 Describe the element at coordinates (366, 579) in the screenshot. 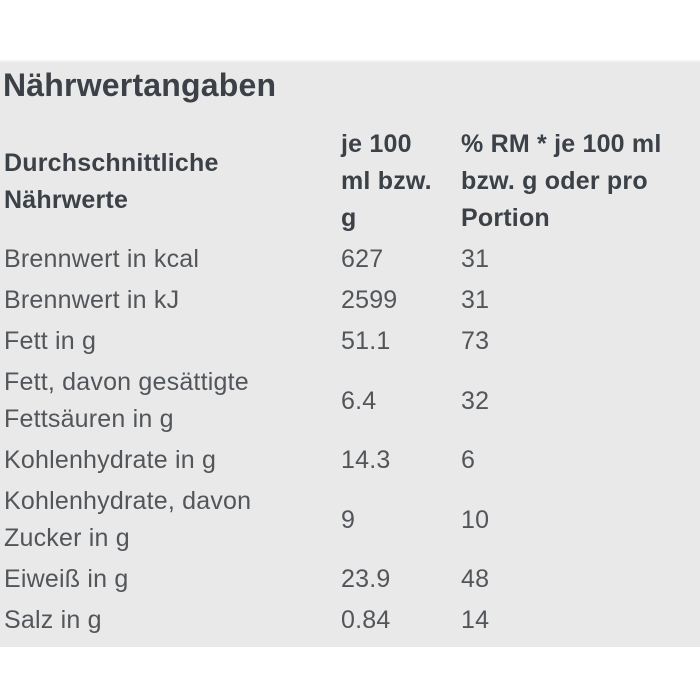

I see `per-100-value: 23.9` at that location.